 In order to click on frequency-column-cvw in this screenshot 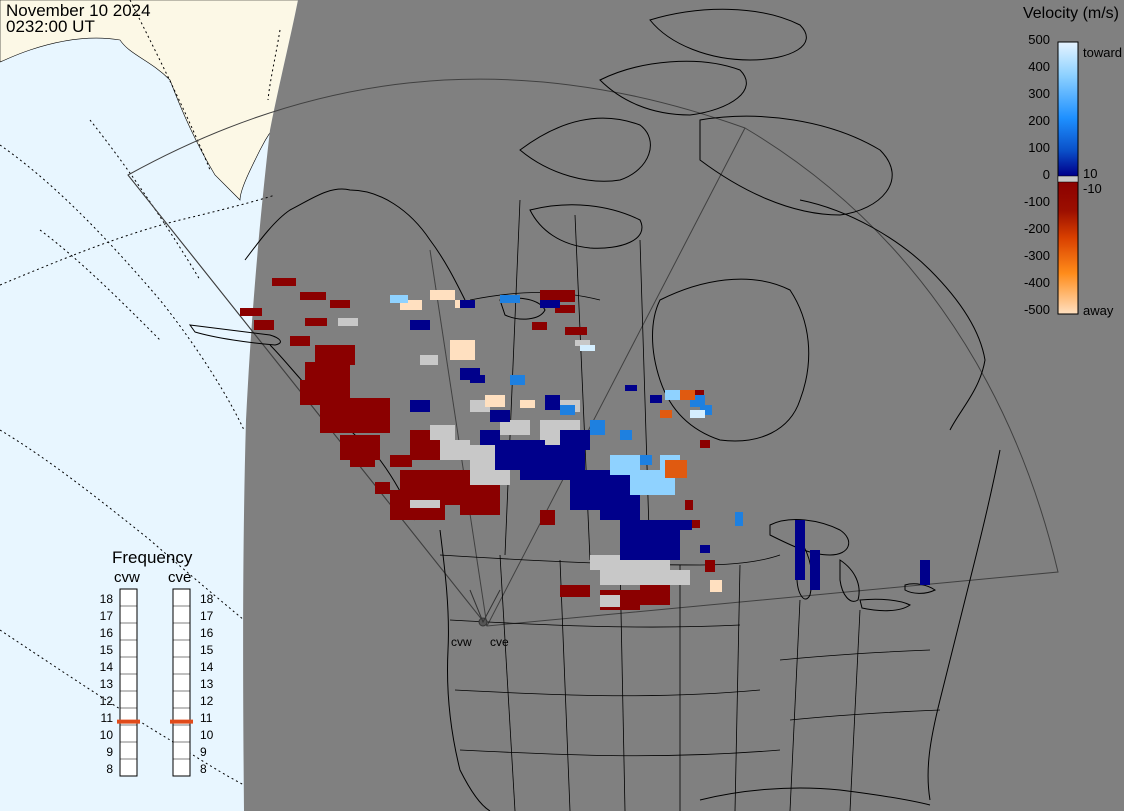, I will do `click(128, 682)`.